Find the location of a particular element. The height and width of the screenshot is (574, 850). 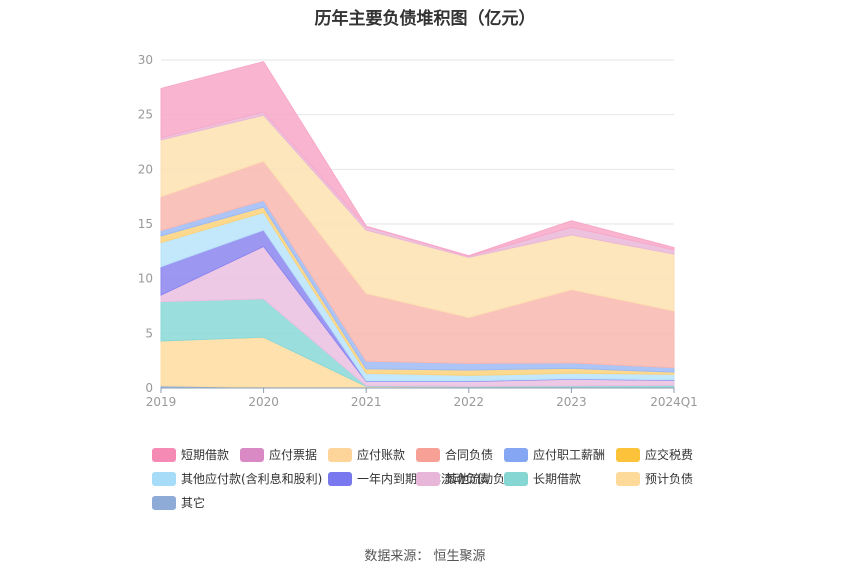

legend-label: 其它 is located at coordinates (193, 503).